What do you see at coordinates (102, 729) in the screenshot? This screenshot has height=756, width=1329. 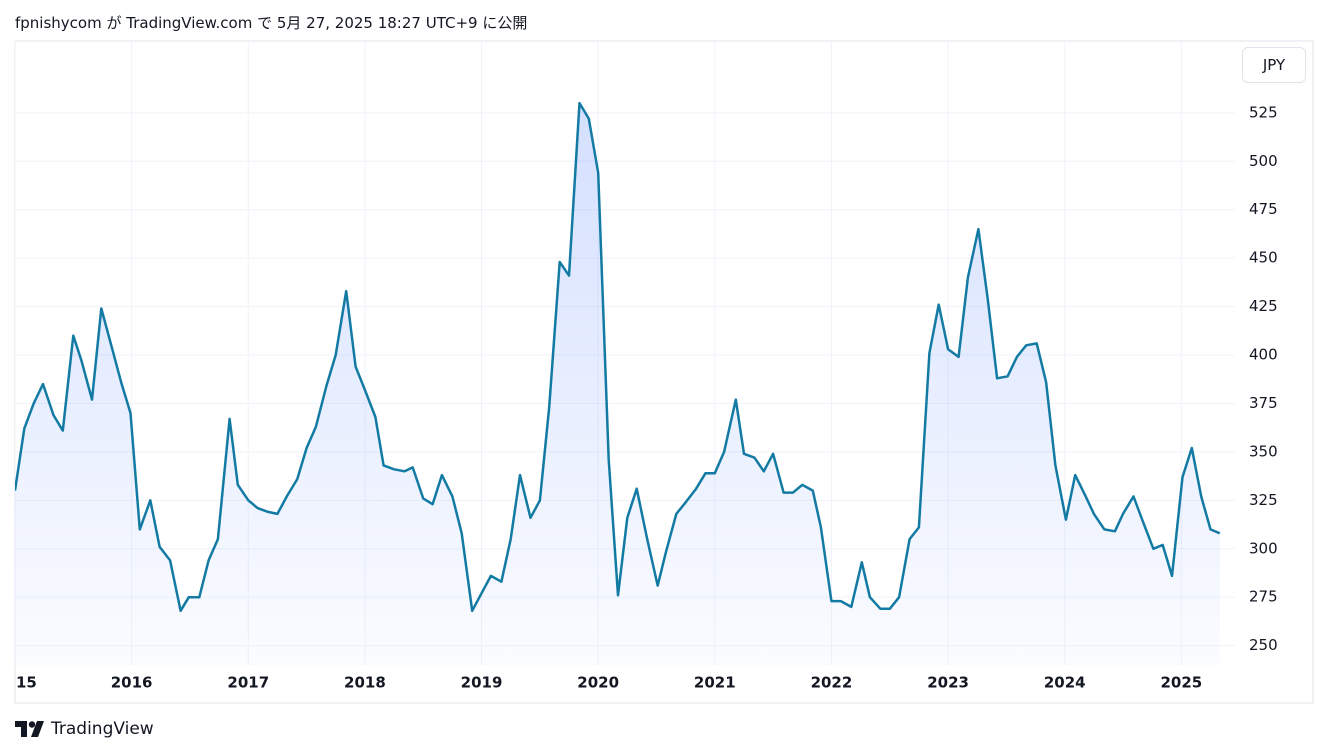 I see `brand-name: TradingView` at bounding box center [102, 729].